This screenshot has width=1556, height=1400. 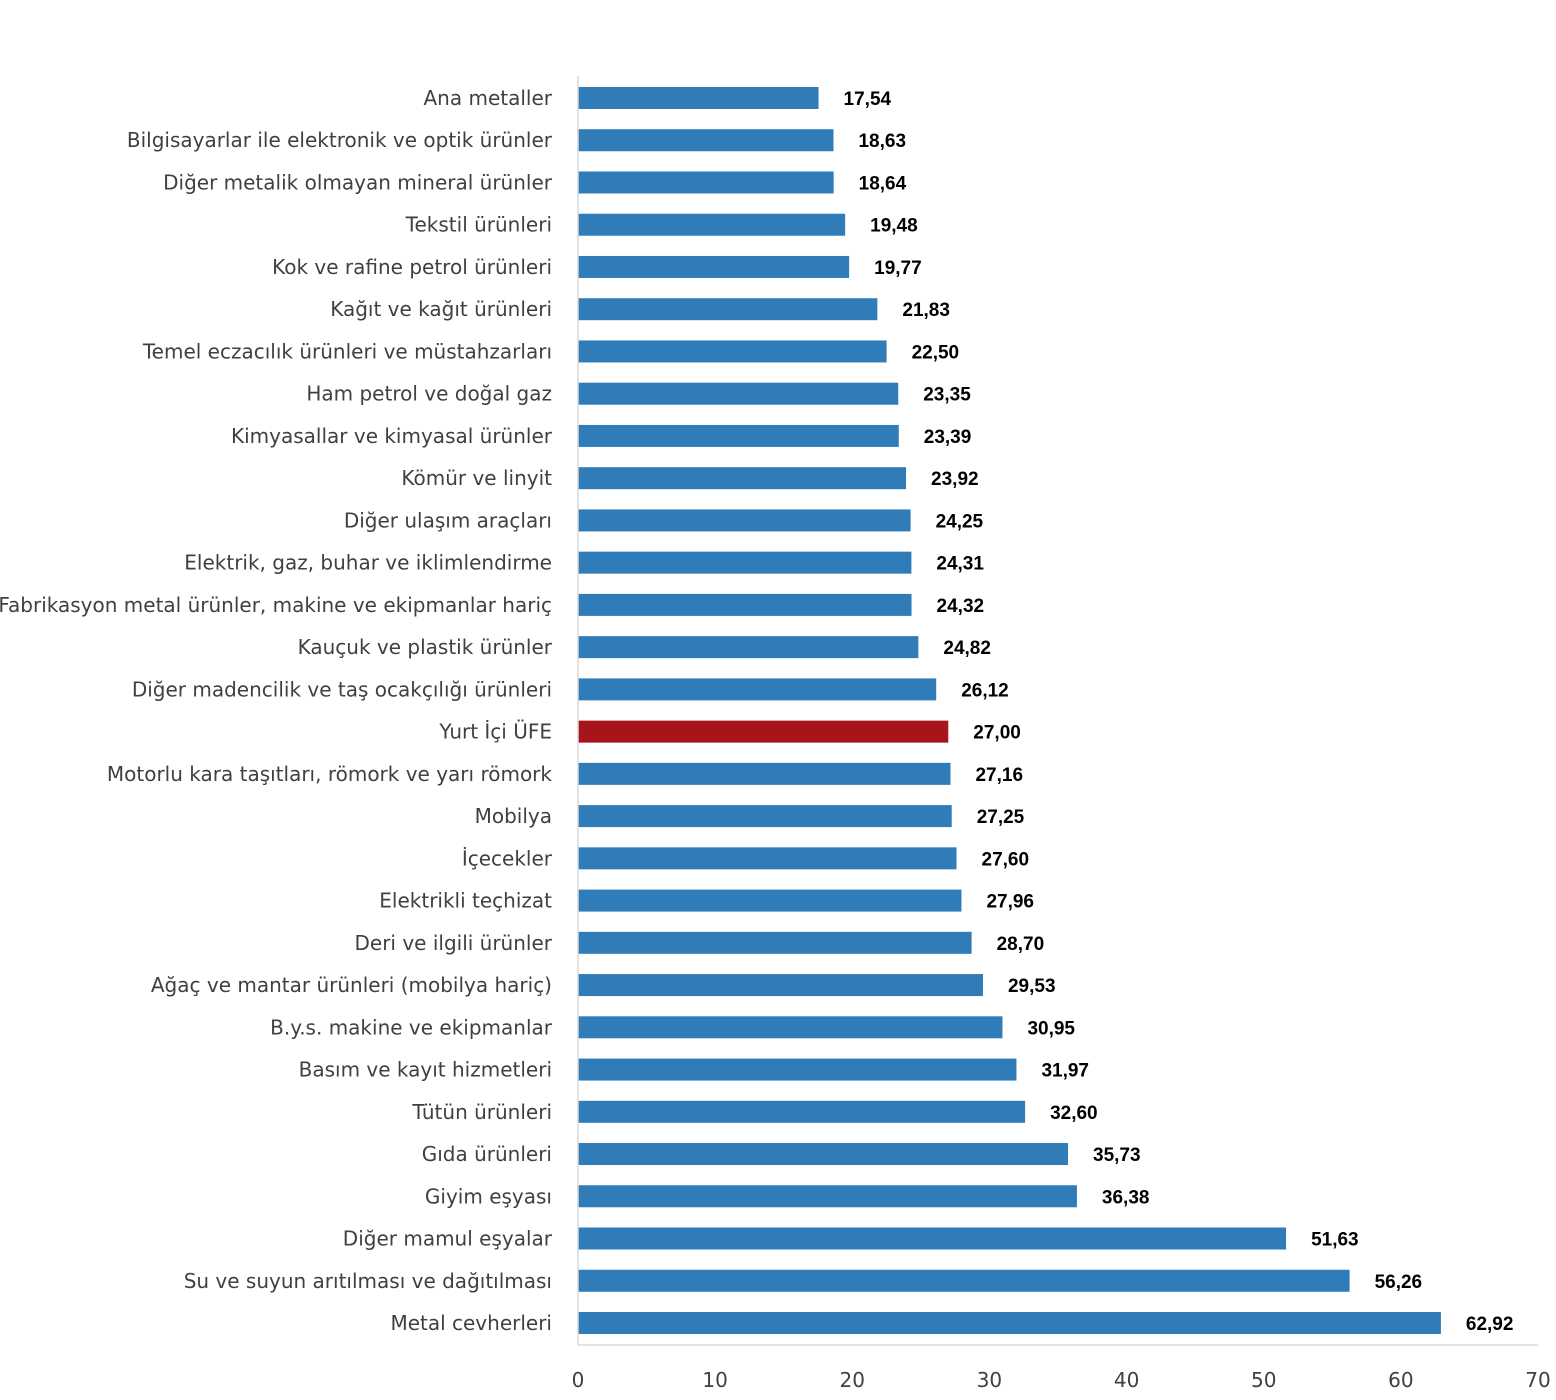 What do you see at coordinates (1032, 986) in the screenshot?
I see `data-label: 29,53` at bounding box center [1032, 986].